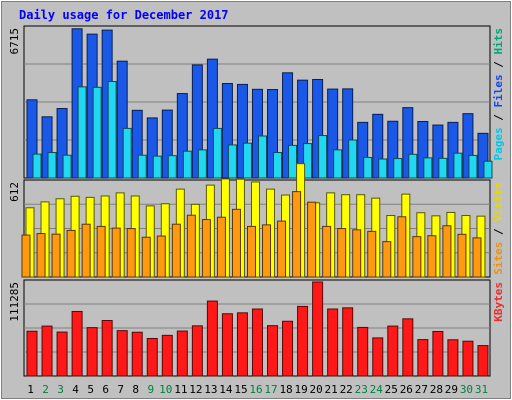  What do you see at coordinates (498, 90) in the screenshot?
I see `legend-entry: Files` at bounding box center [498, 90].